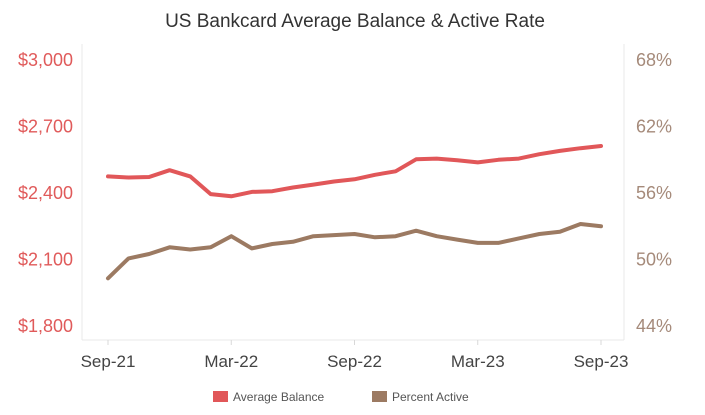  I want to click on x-axis-ticks: Sep-21 Mar-22 Sep-22 Mar-23 Sep-23, so click(355, 355).